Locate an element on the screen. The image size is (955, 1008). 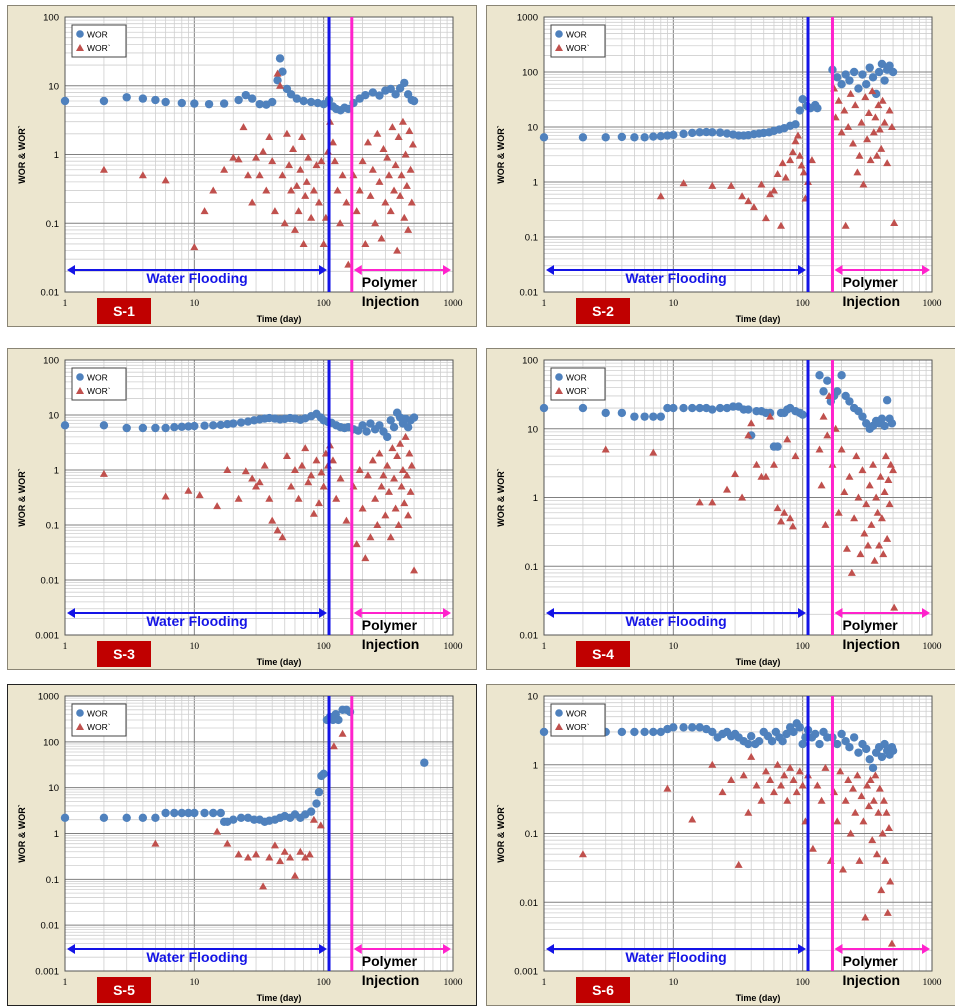
x-tick-label: 1 is located at coordinates (65, 983).